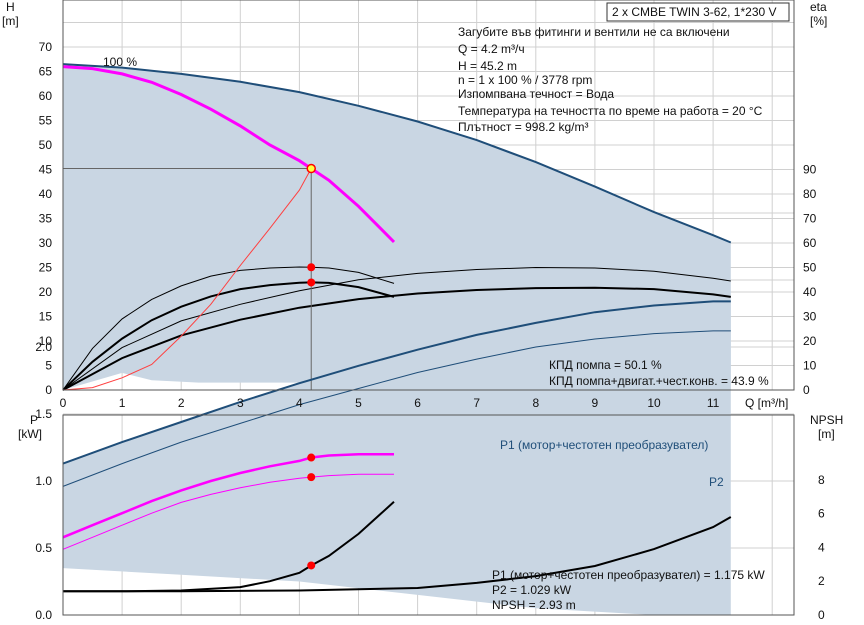 The width and height of the screenshot is (864, 625). Describe the element at coordinates (43, 481) in the screenshot. I see `p-tick-label: 1.0` at that location.